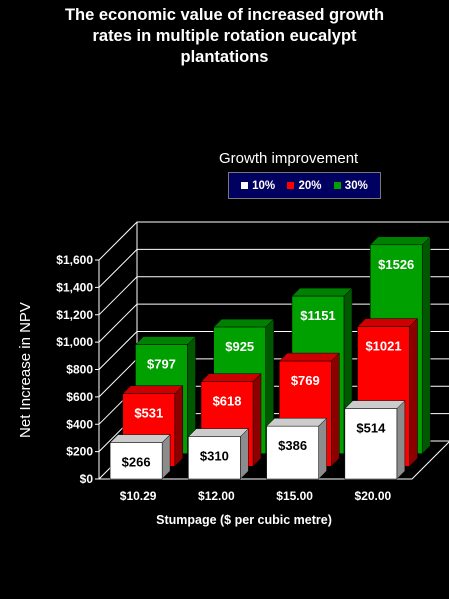 The image size is (449, 599). What do you see at coordinates (292, 445) in the screenshot?
I see `data-label-10pct-2: $386` at bounding box center [292, 445].